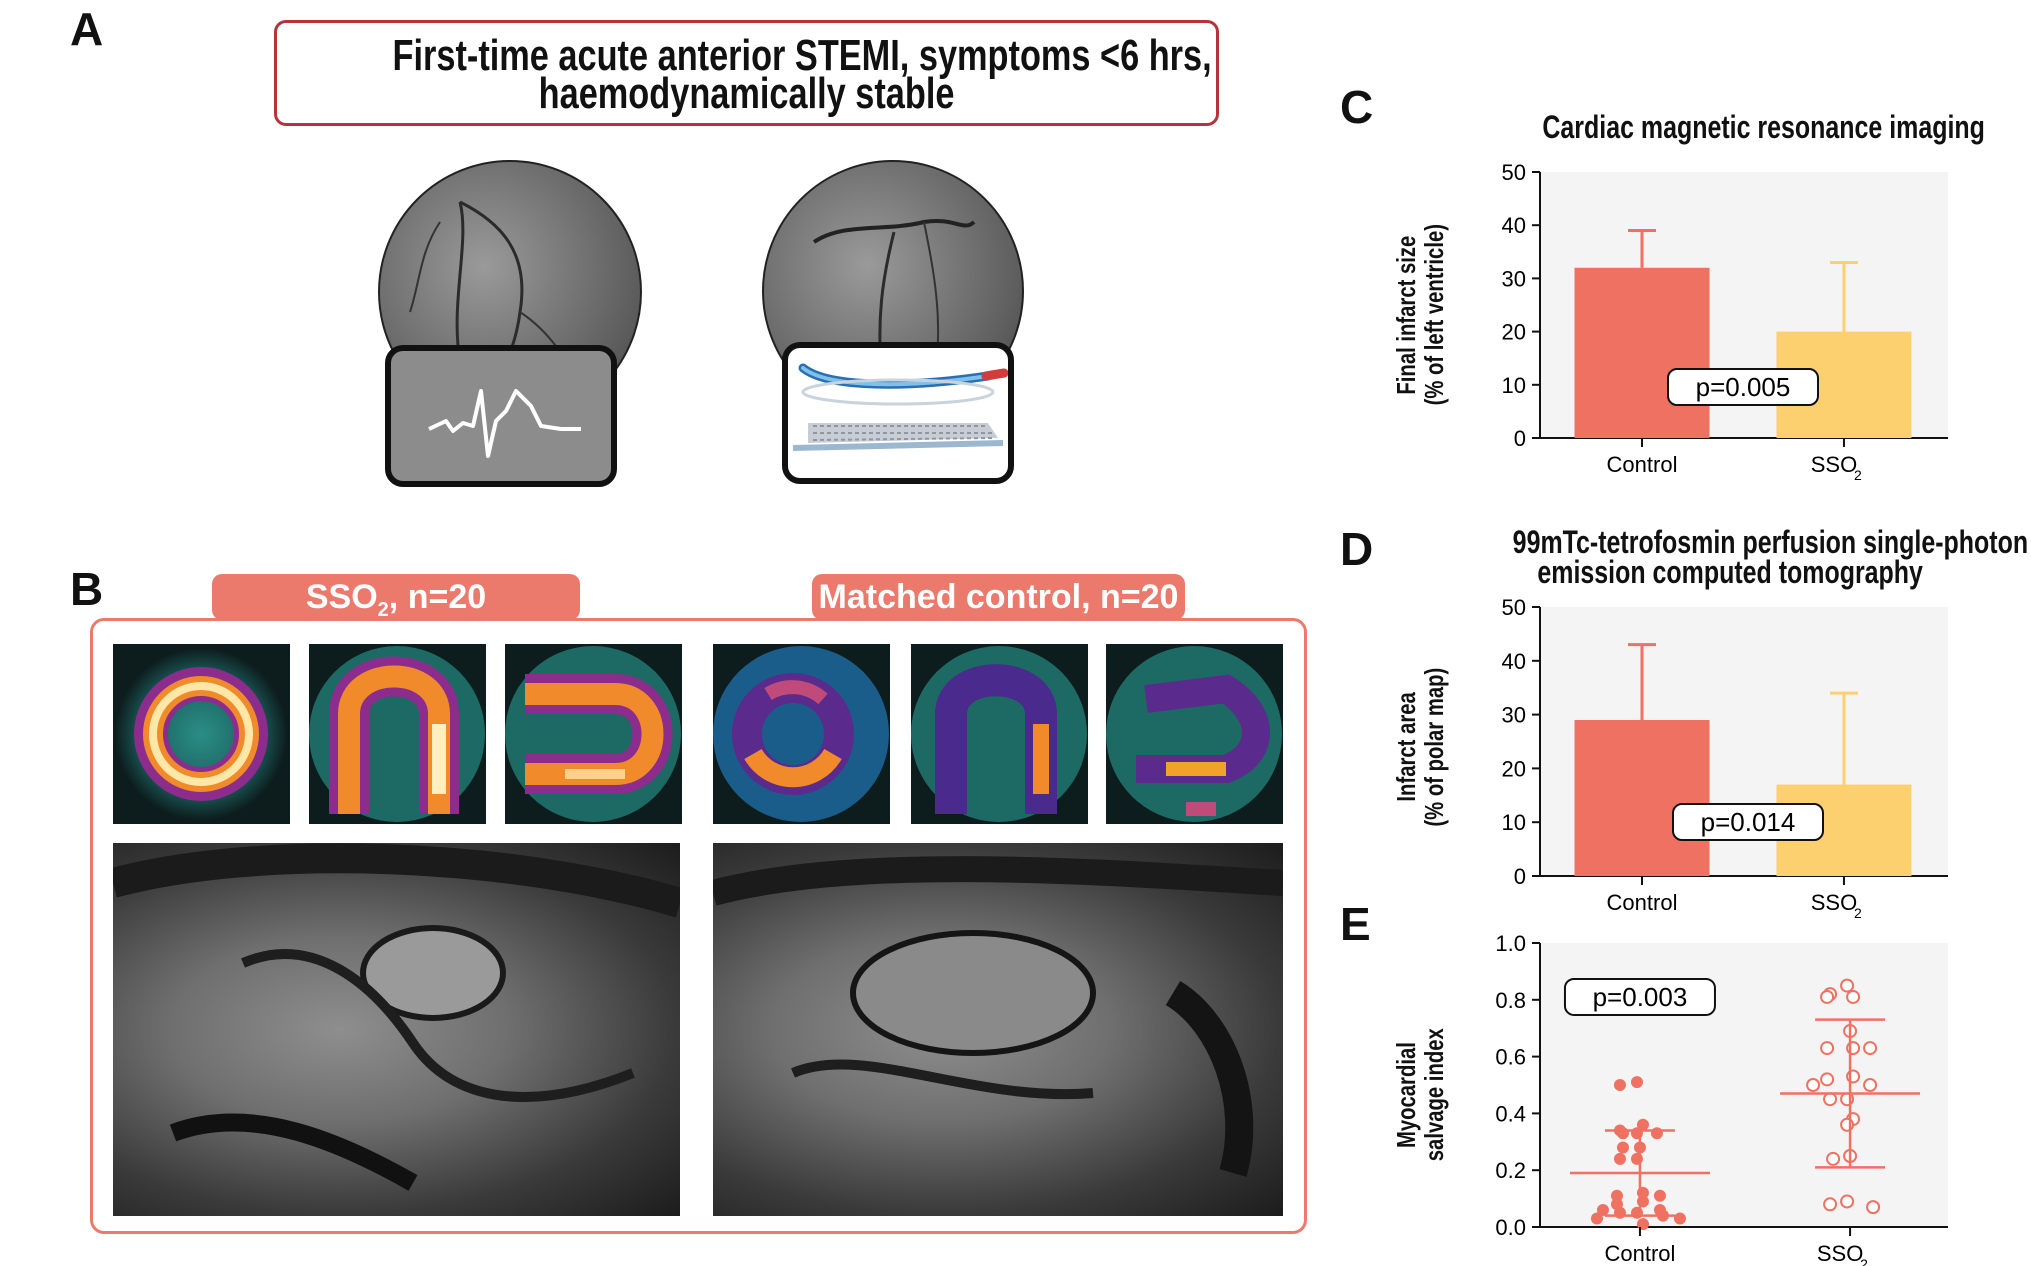  Describe the element at coordinates (1514, 172) in the screenshot. I see `chart-c-ytick-label: 50` at that location.